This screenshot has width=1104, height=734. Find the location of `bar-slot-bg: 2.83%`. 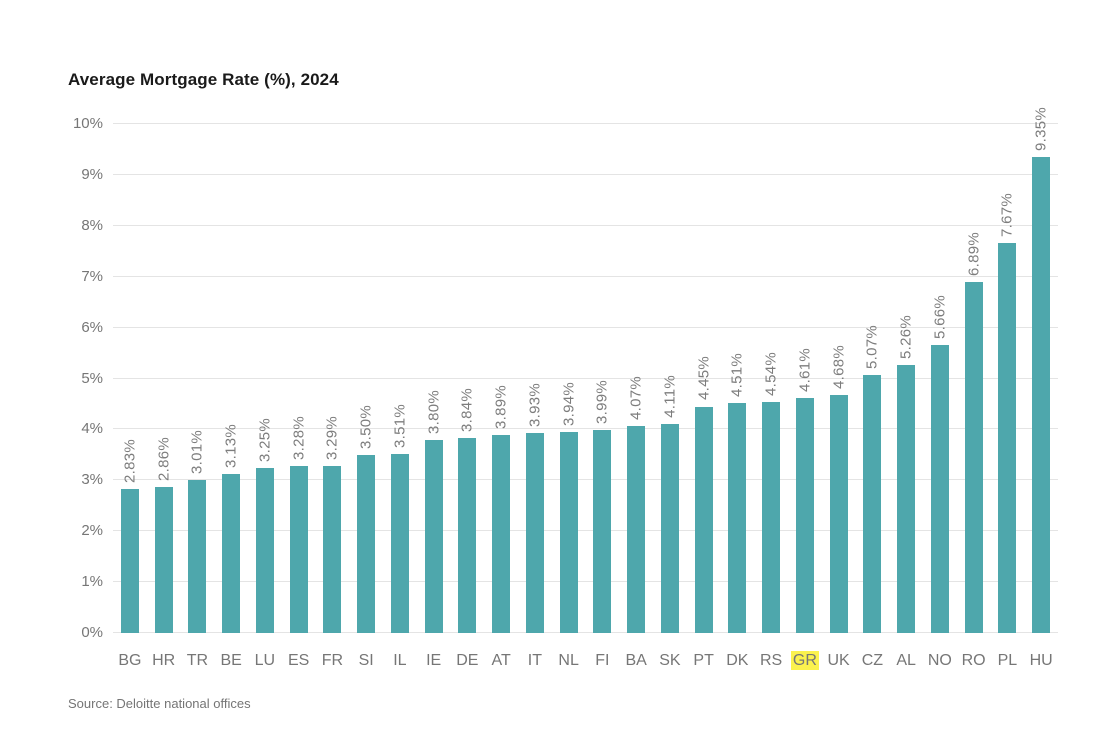

bar-slot-bg: 2.83% is located at coordinates (130, 378).